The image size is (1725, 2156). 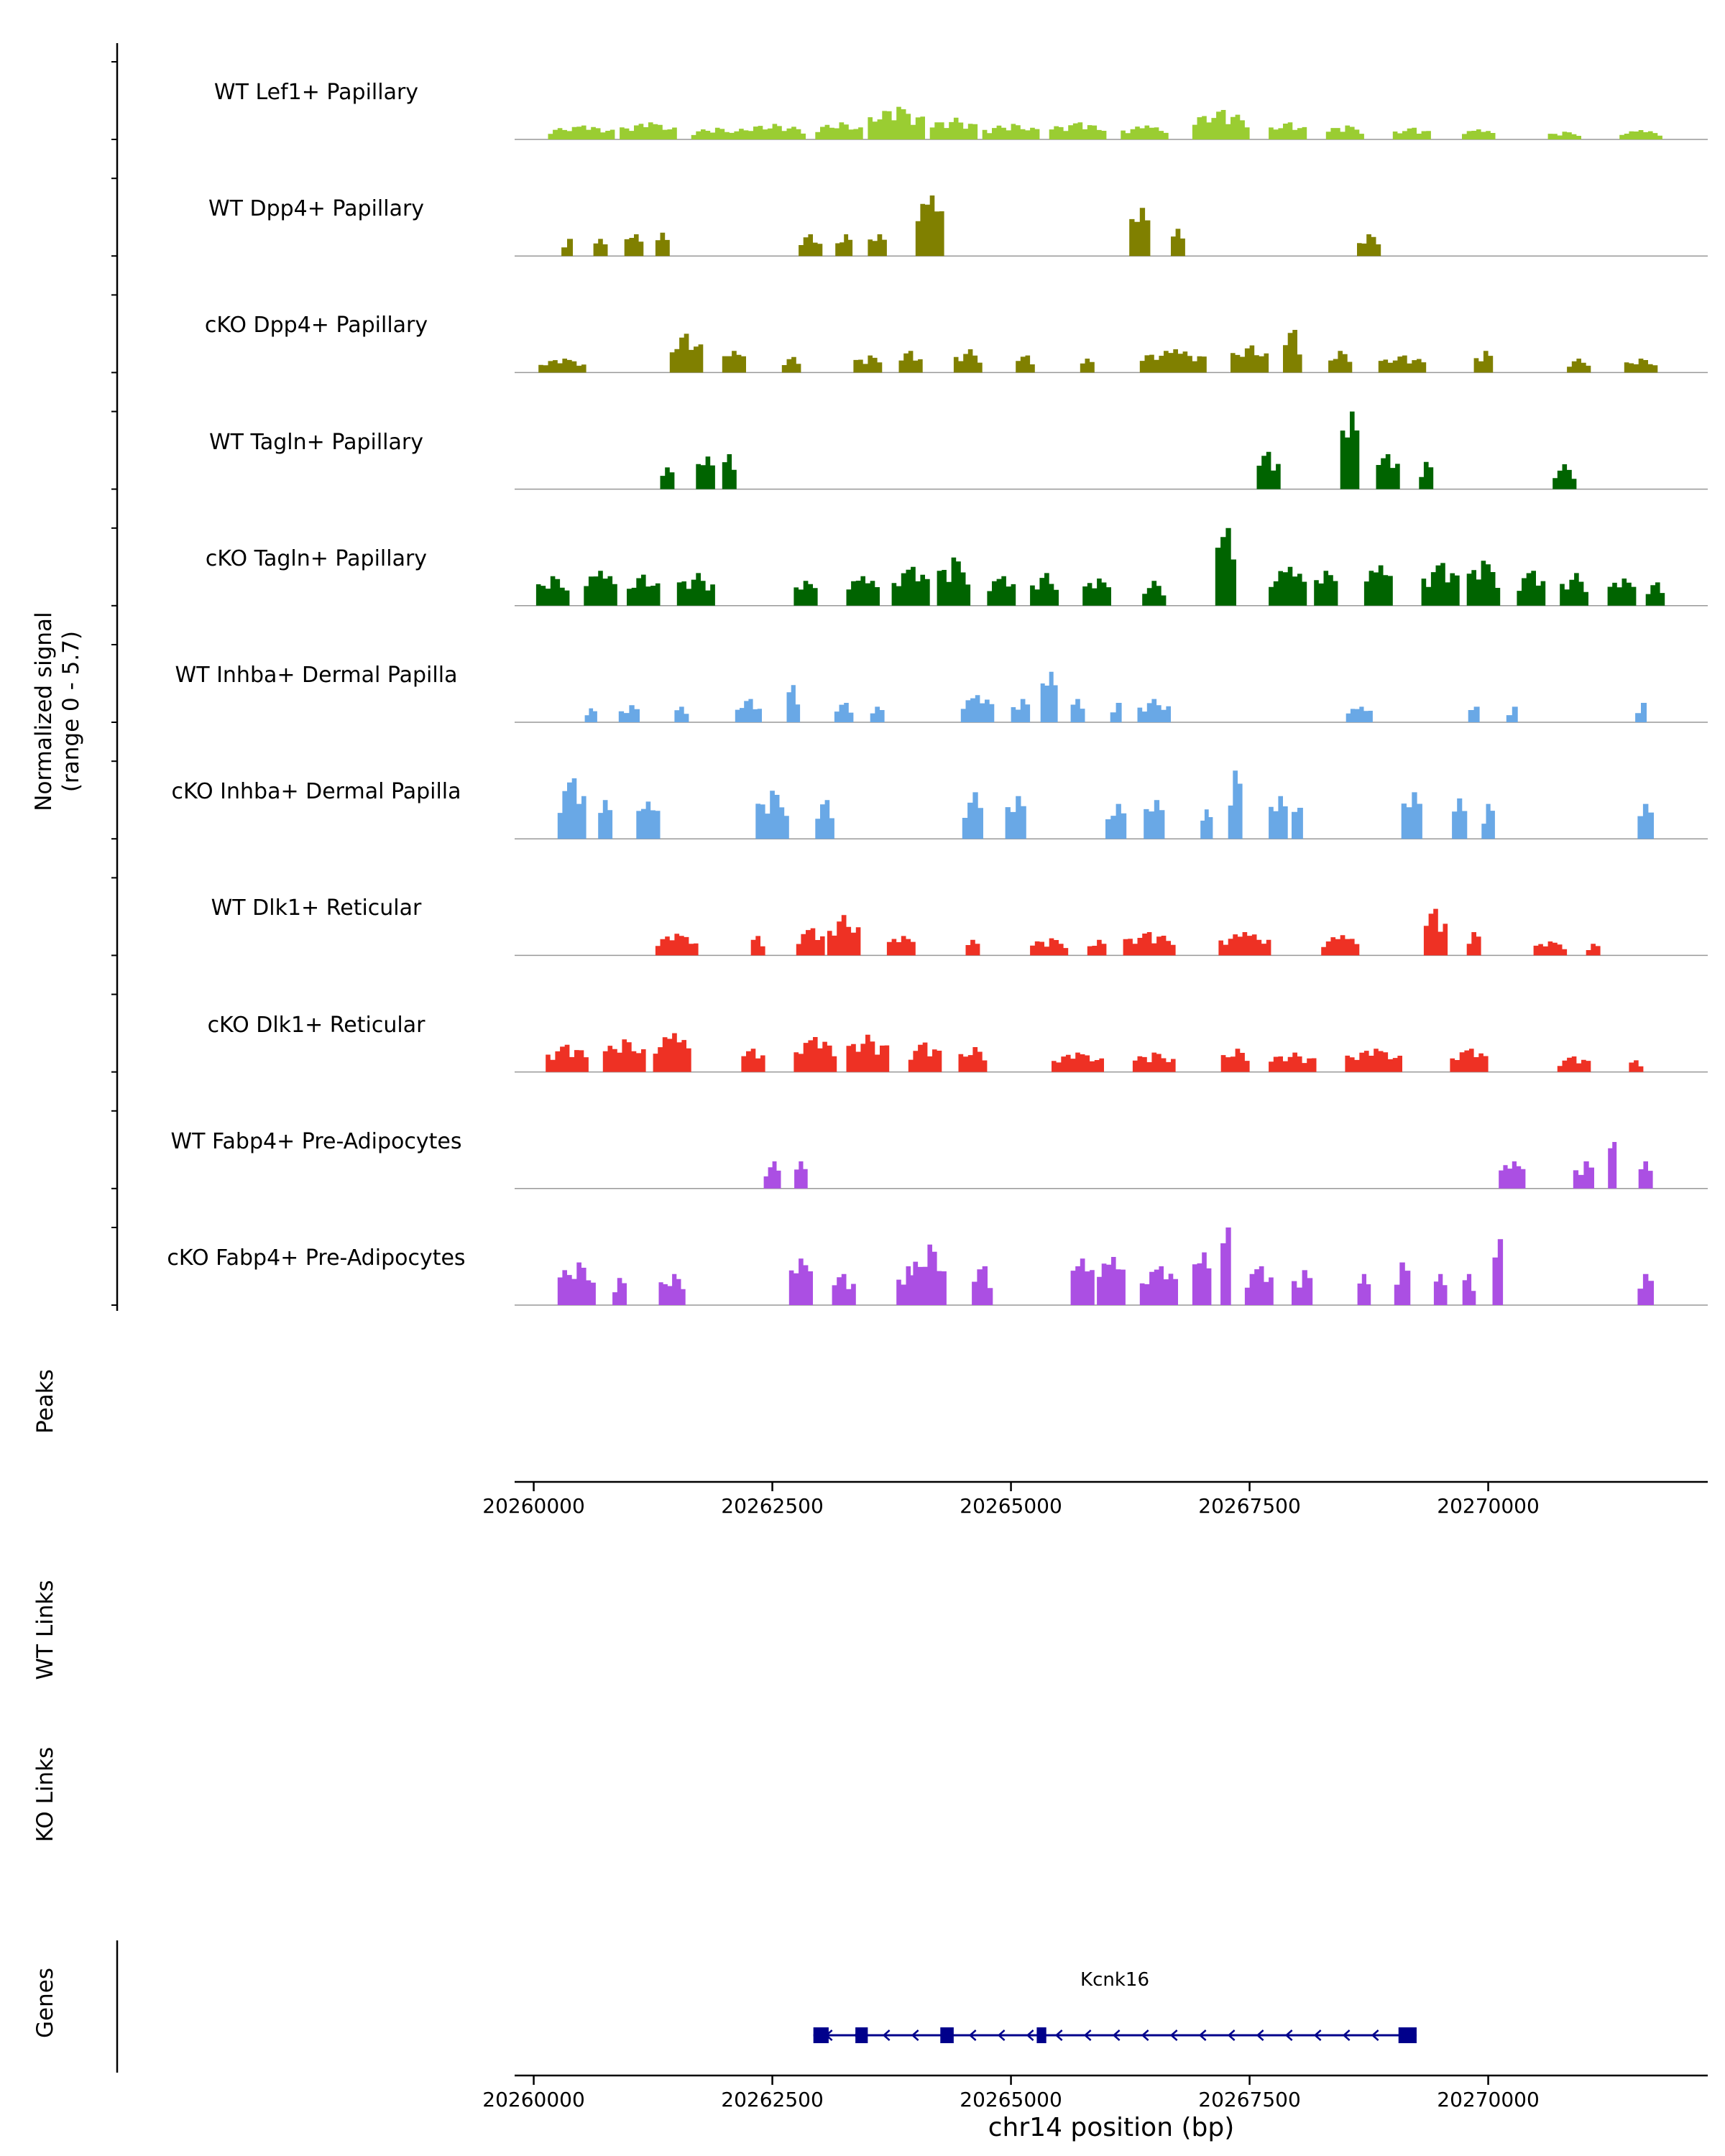 What do you see at coordinates (316, 1141) in the screenshot?
I see `track-label: WT Fabp4+ Pre-Adipocytes` at bounding box center [316, 1141].